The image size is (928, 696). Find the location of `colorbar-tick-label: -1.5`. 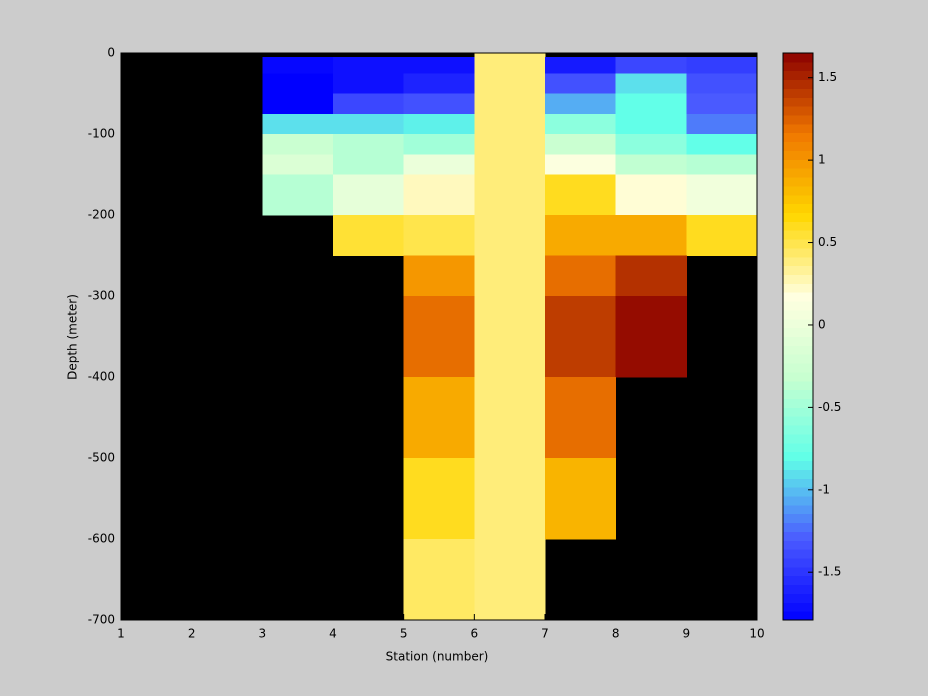

colorbar-tick-label: -1.5 is located at coordinates (829, 572).